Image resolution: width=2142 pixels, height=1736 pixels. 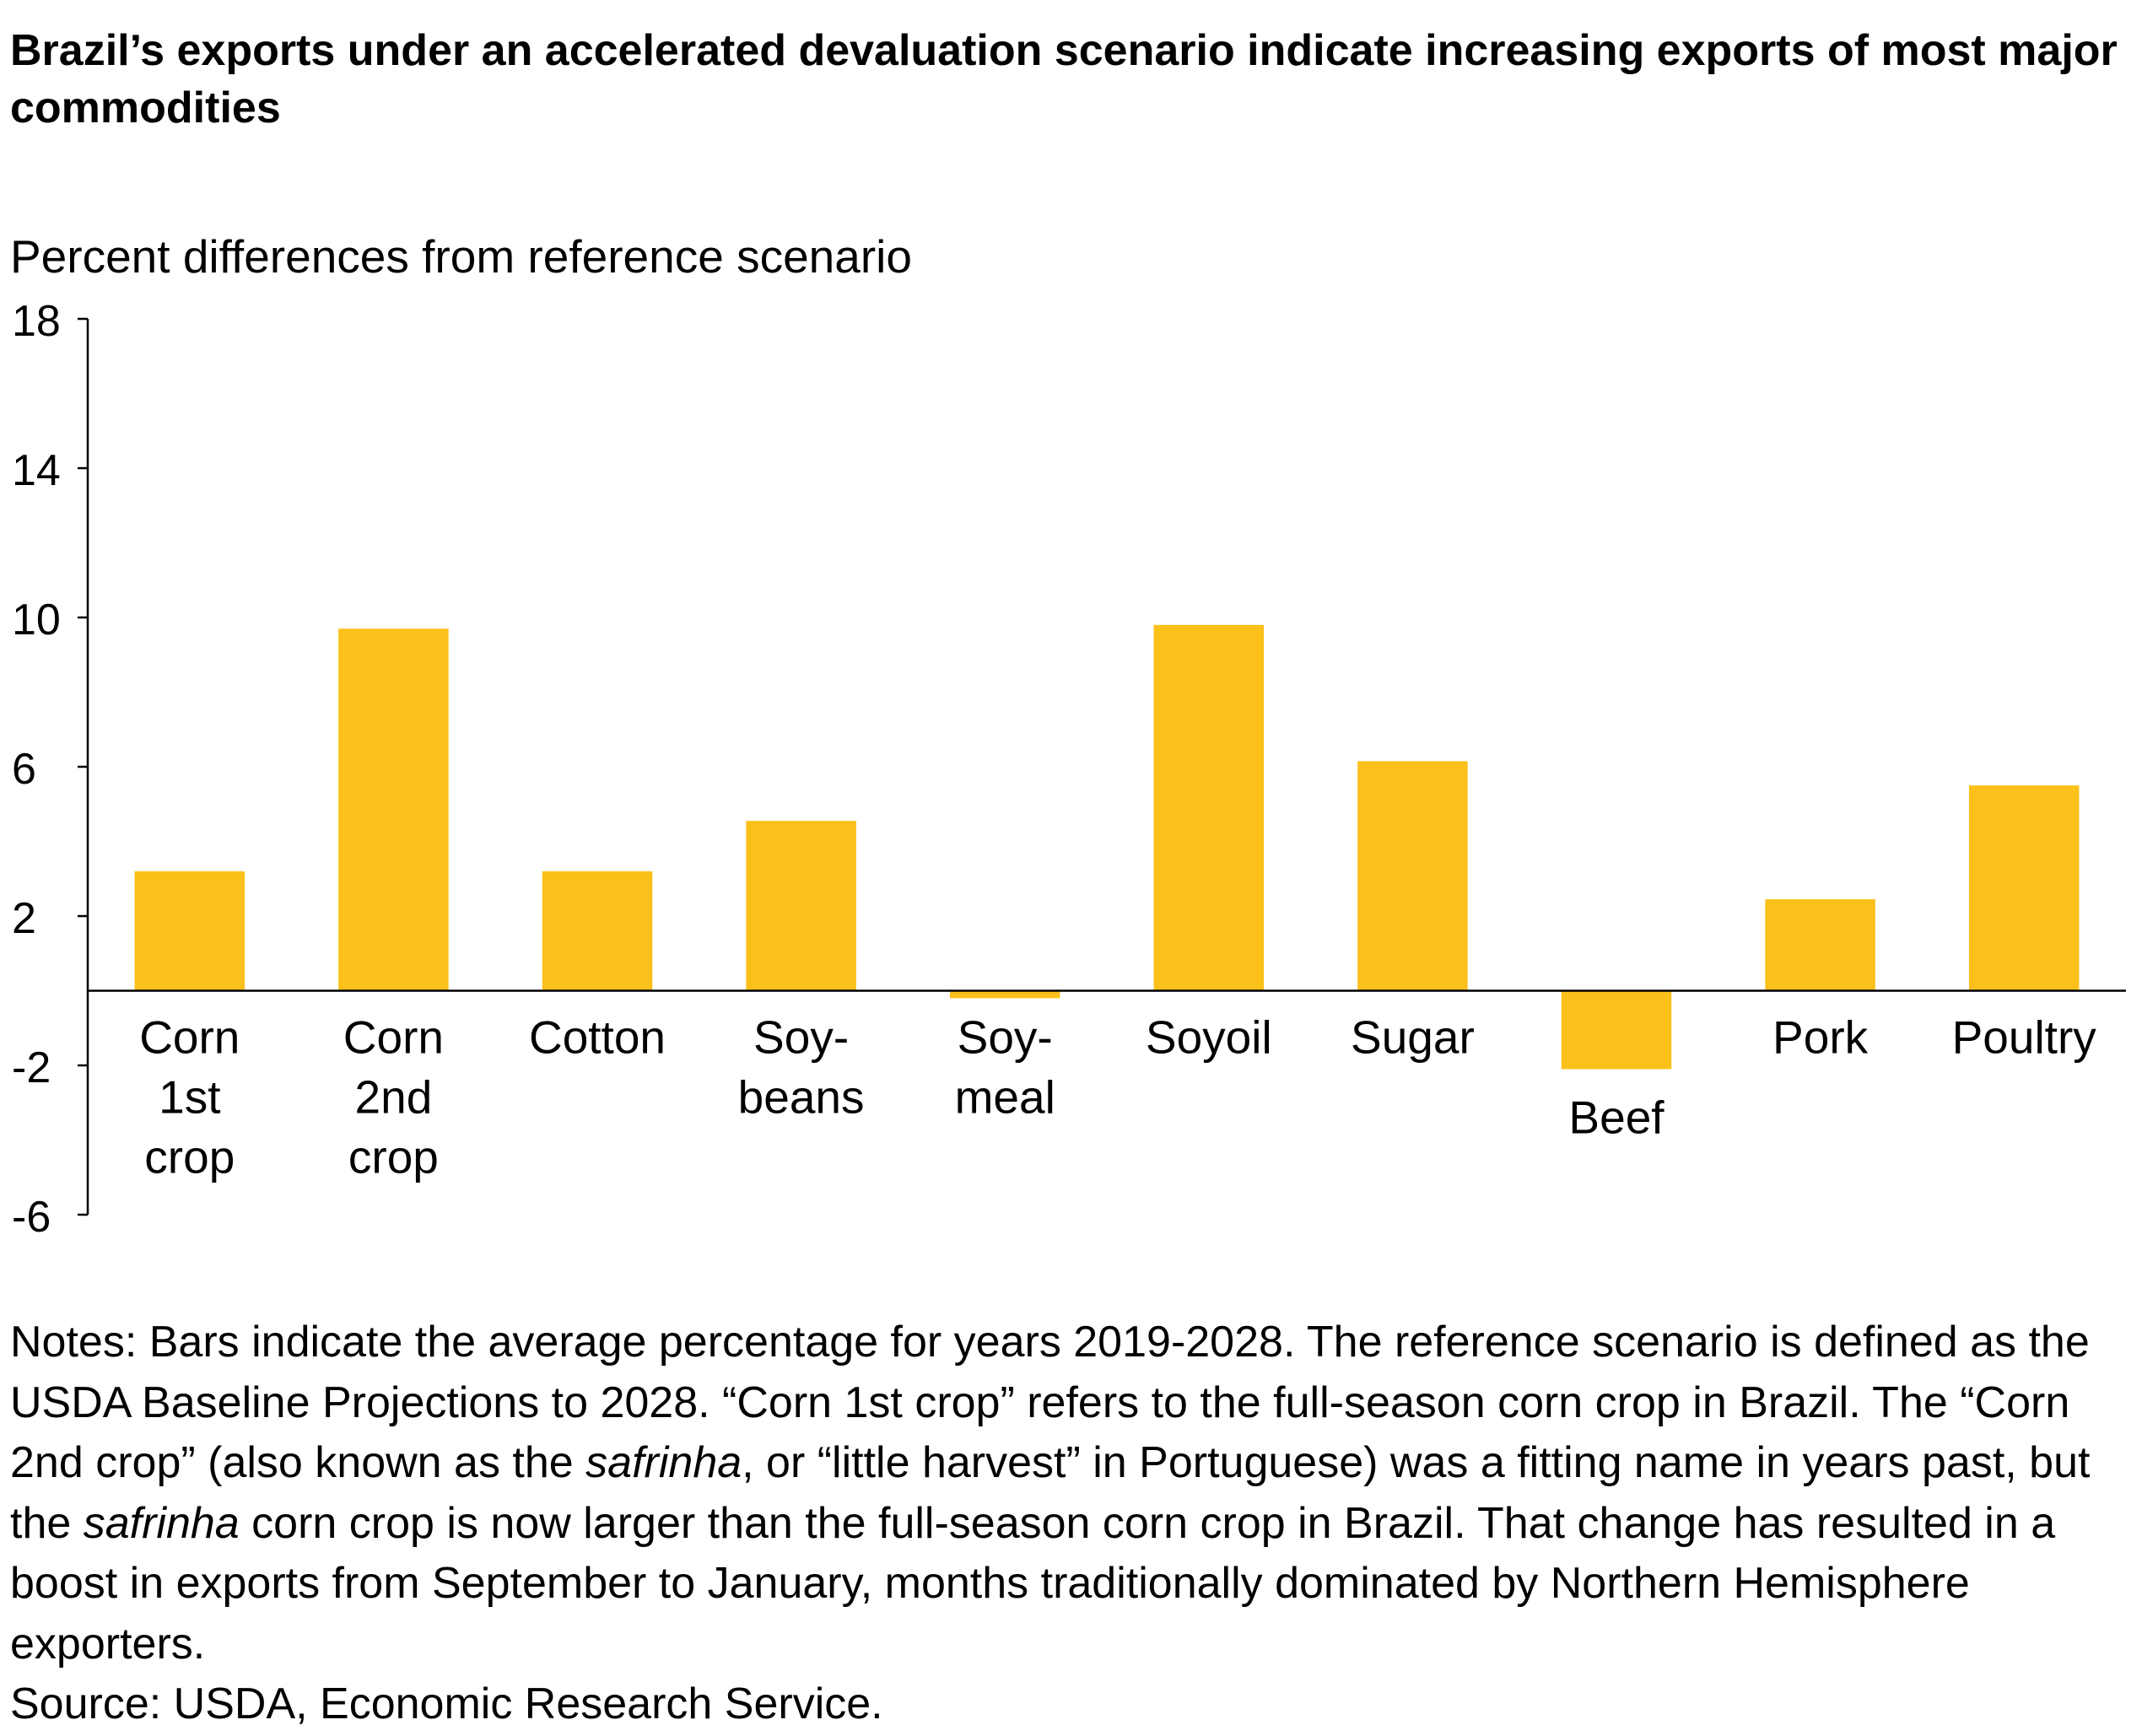 I want to click on x-tick-label: Pork, so click(x=1820, y=1038).